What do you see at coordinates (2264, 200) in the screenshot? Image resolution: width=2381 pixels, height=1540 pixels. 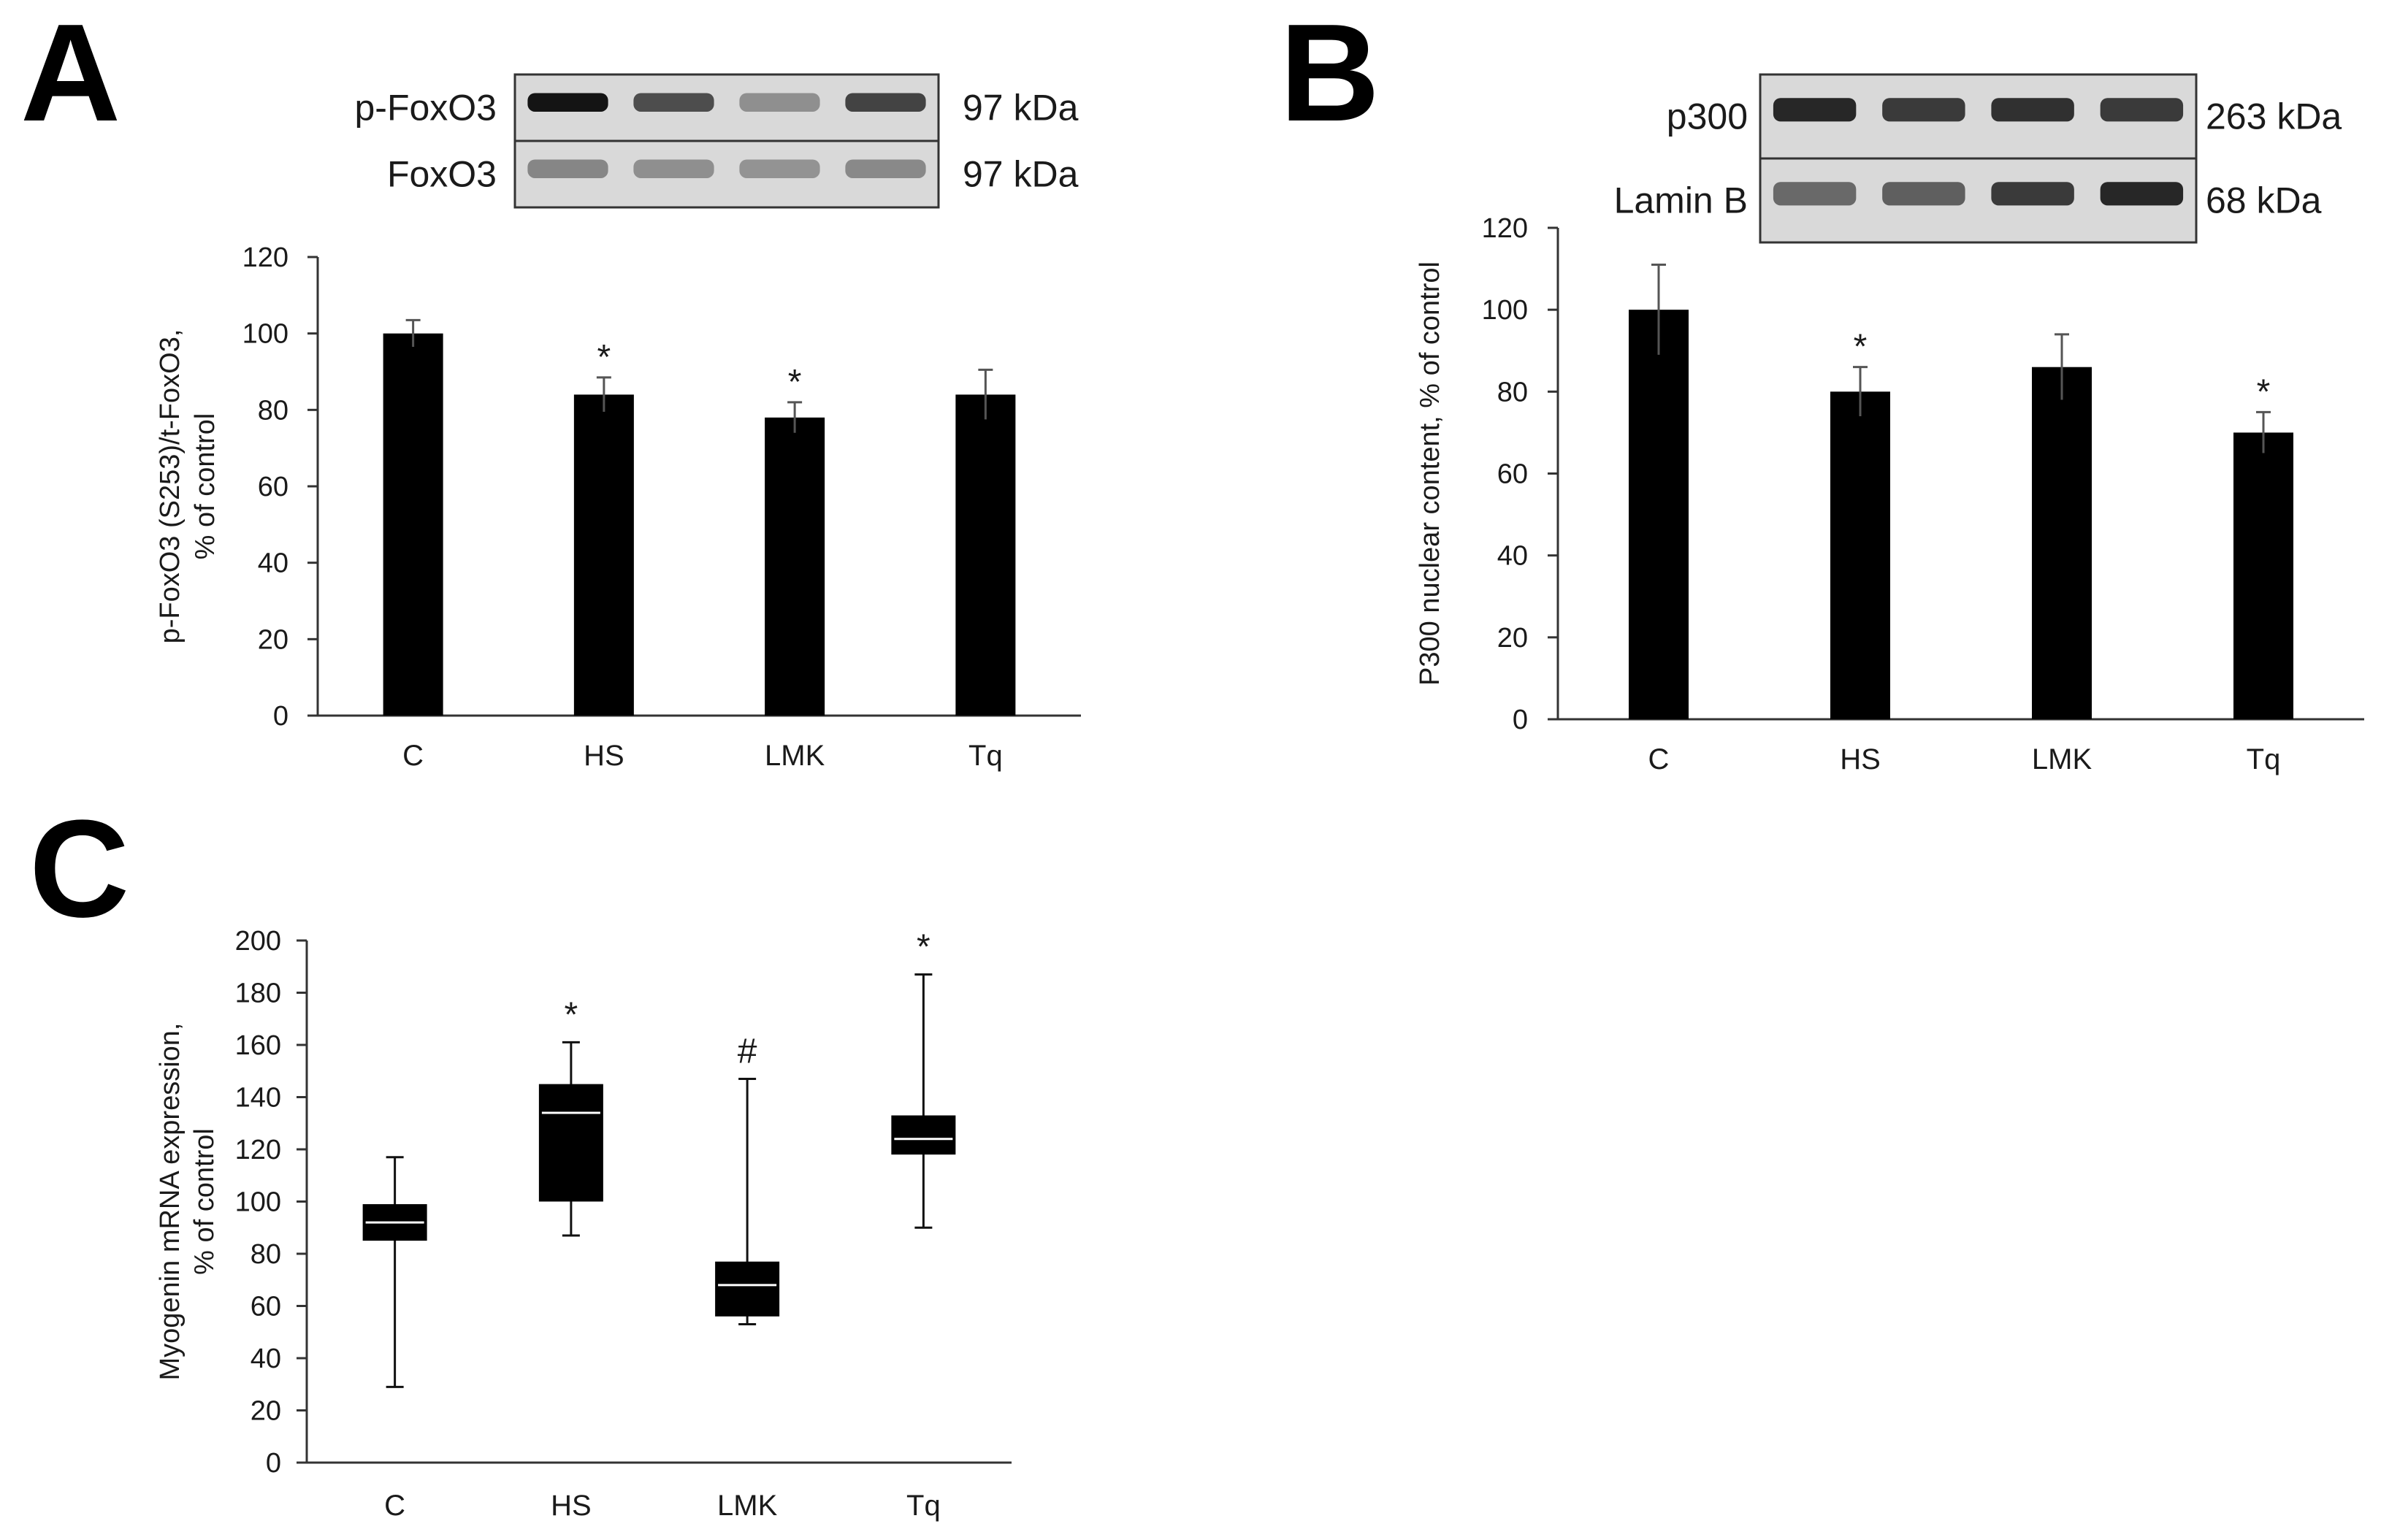 I see `blot-molecular-weight: 68 kDa` at bounding box center [2264, 200].